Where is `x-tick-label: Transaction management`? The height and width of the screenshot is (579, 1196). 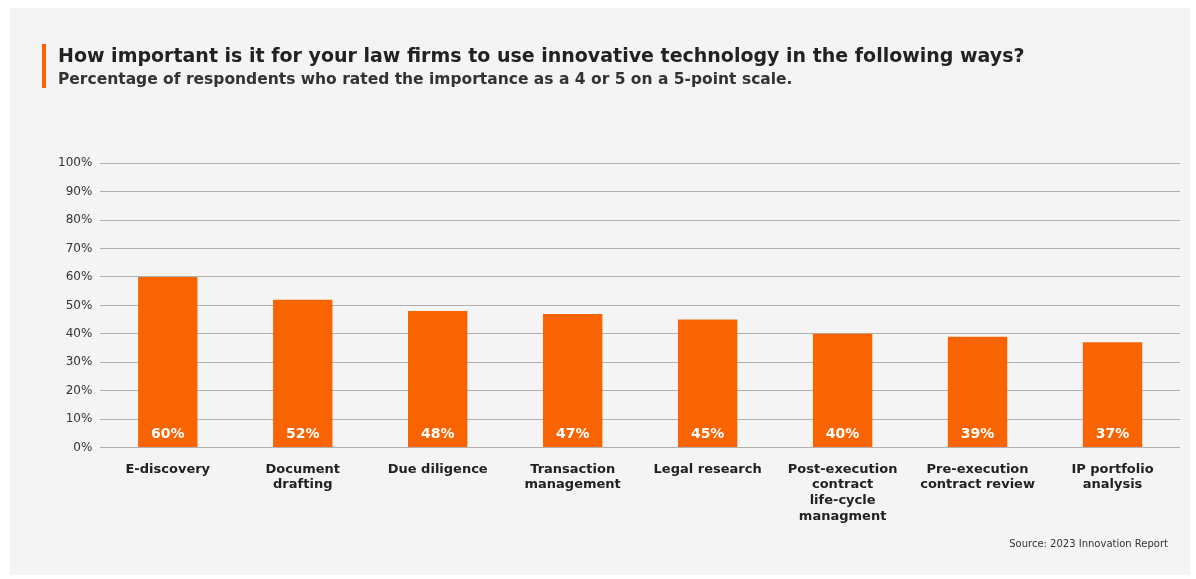 x-tick-label: Transaction management is located at coordinates (572, 476).